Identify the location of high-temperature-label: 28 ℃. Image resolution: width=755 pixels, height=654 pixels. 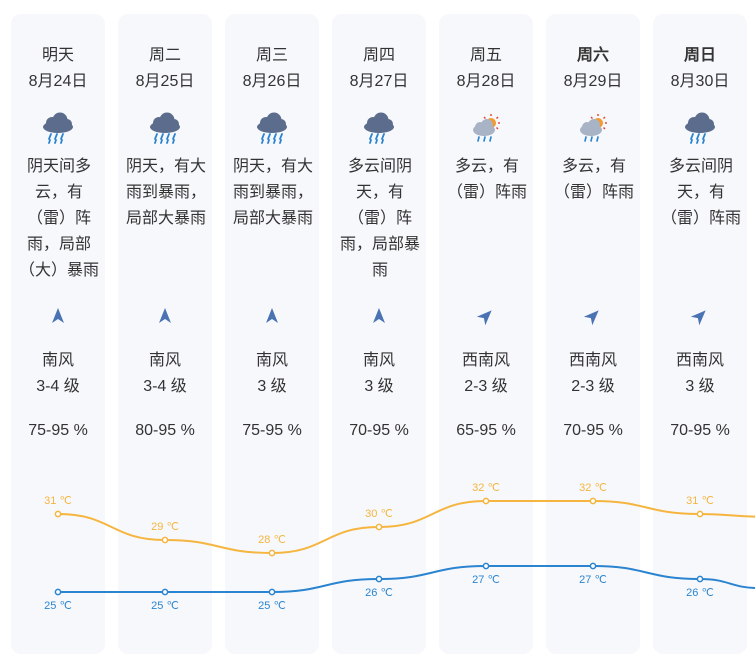
(272, 540).